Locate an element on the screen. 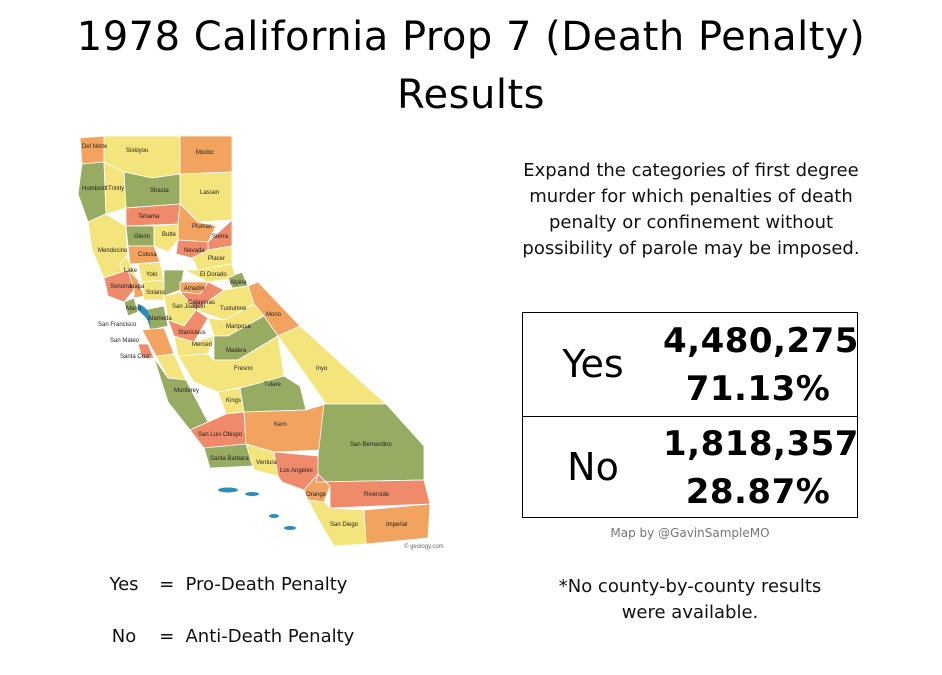 This screenshot has width=942, height=675. legend-row-no: No = Anti-Death Penalty is located at coordinates (227, 636).